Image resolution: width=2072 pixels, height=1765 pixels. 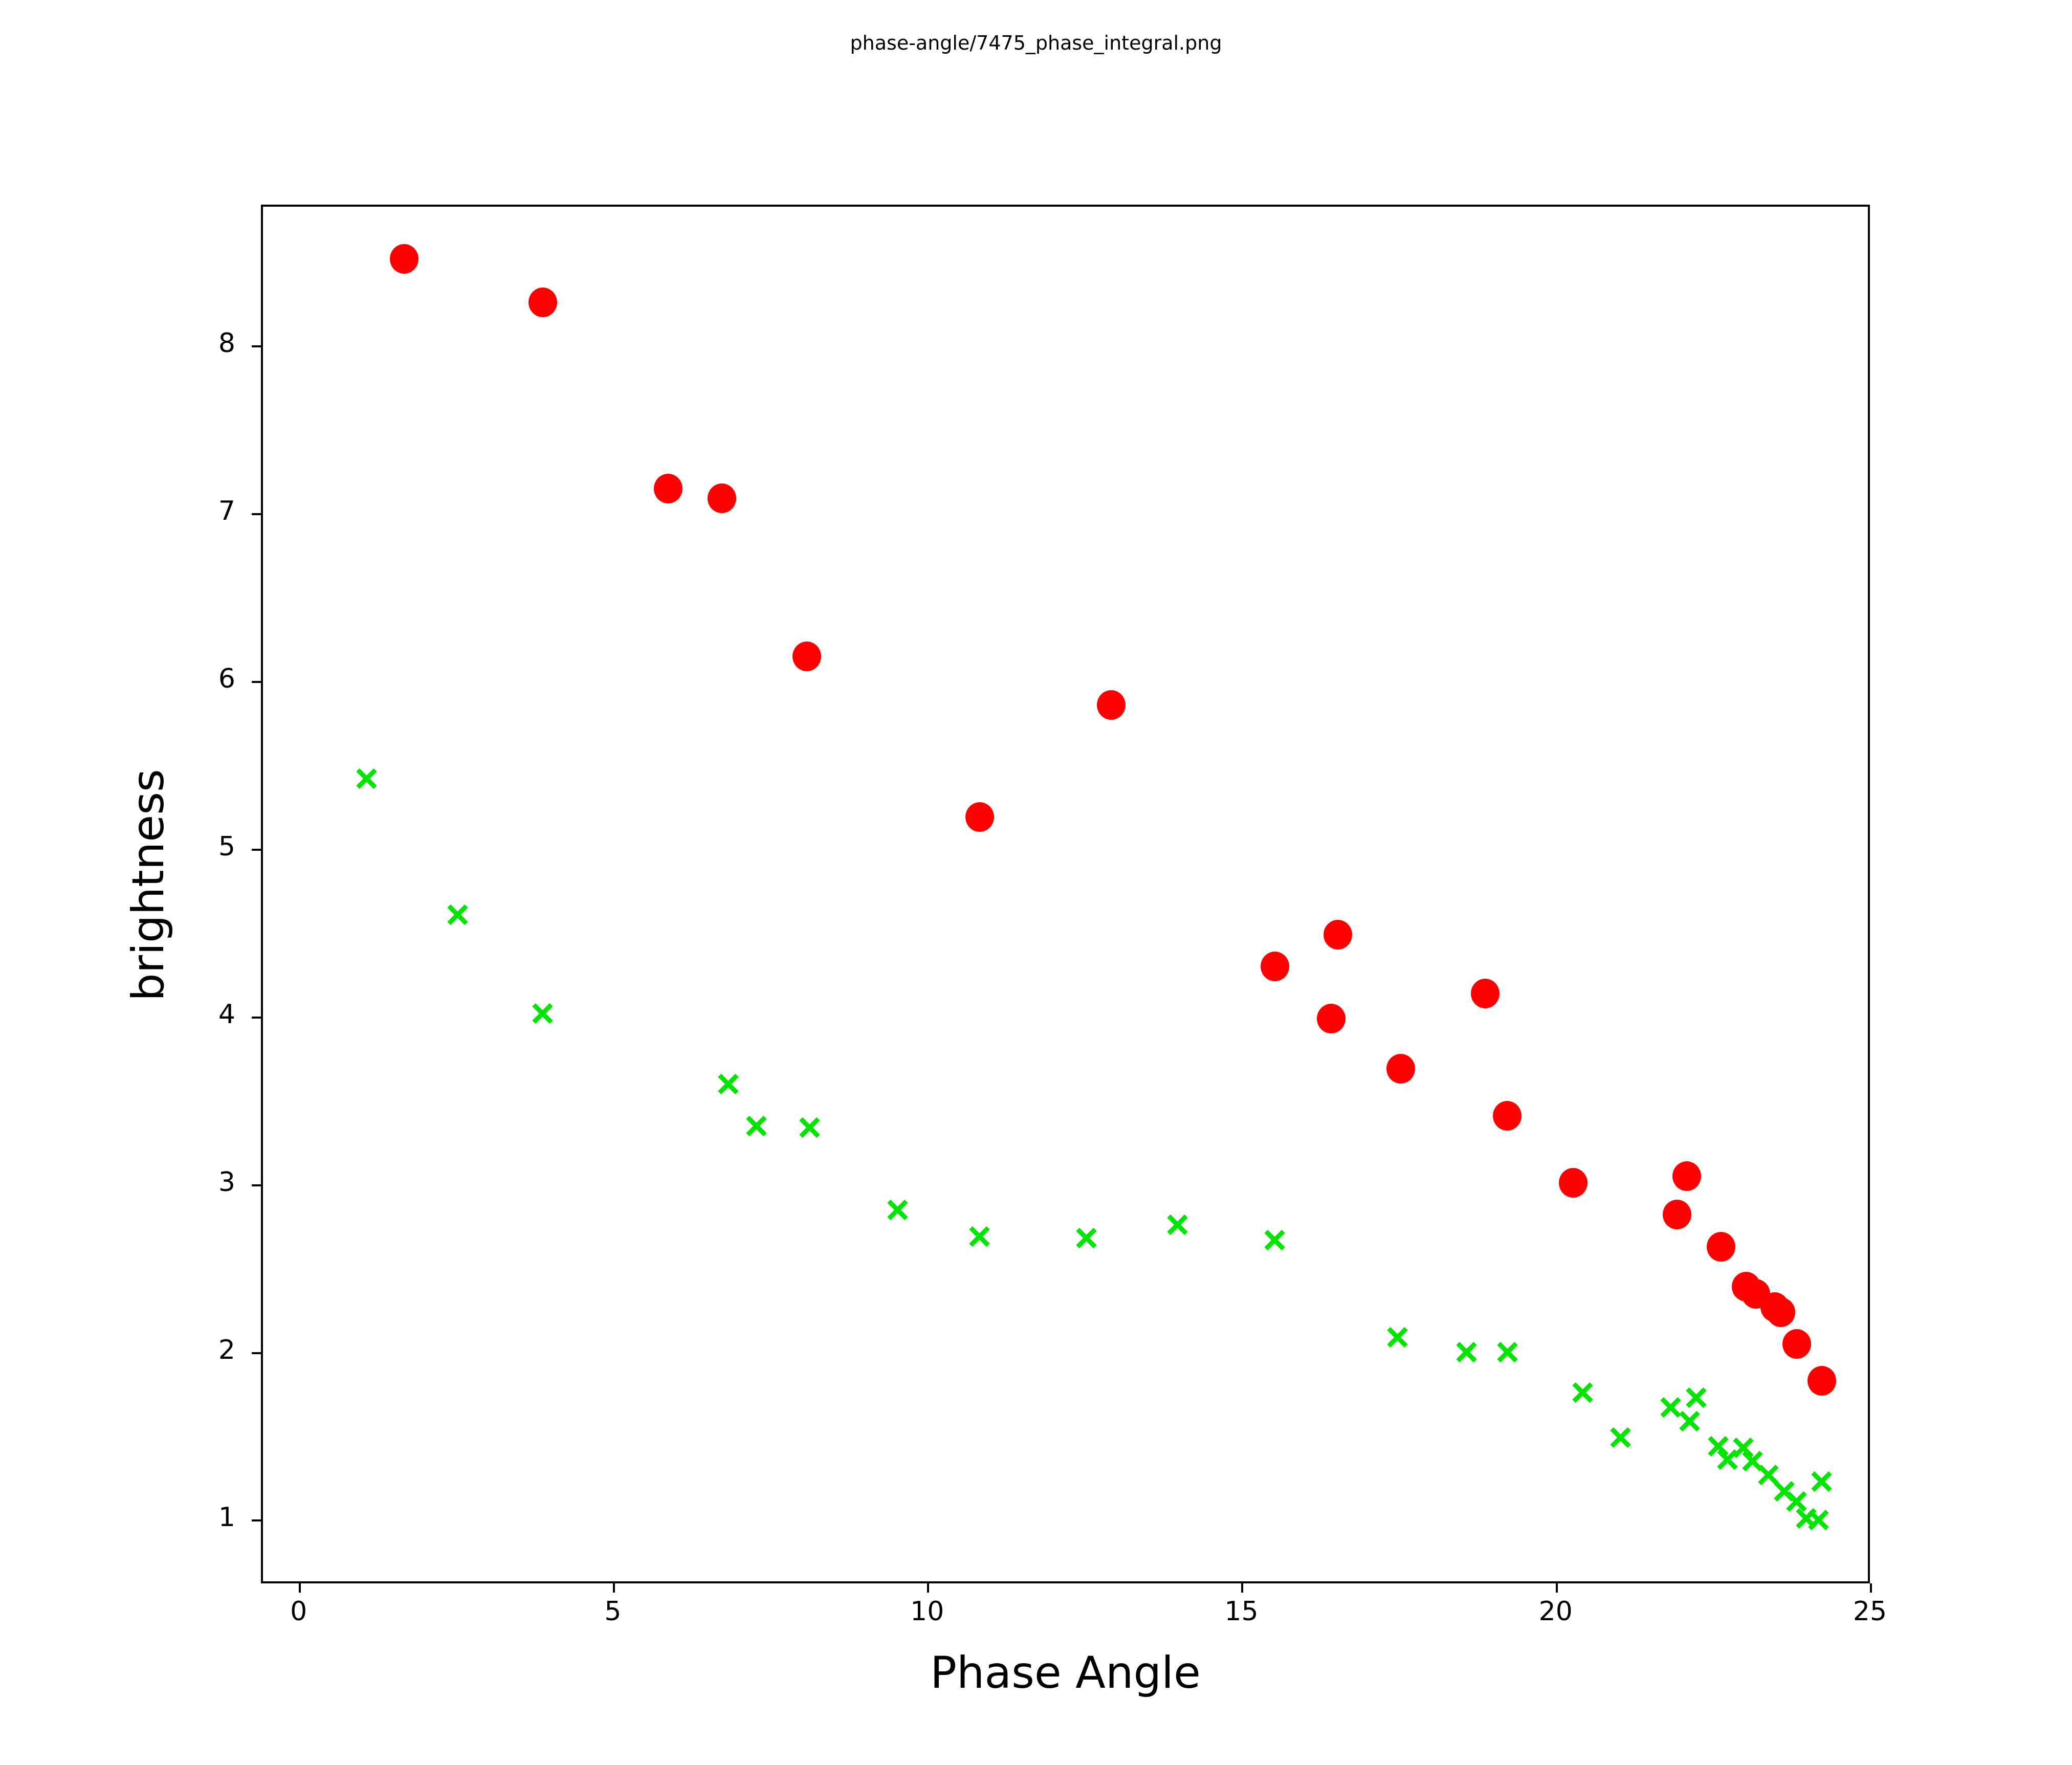 What do you see at coordinates (226, 1182) in the screenshot?
I see `y-tick-label: 3` at bounding box center [226, 1182].